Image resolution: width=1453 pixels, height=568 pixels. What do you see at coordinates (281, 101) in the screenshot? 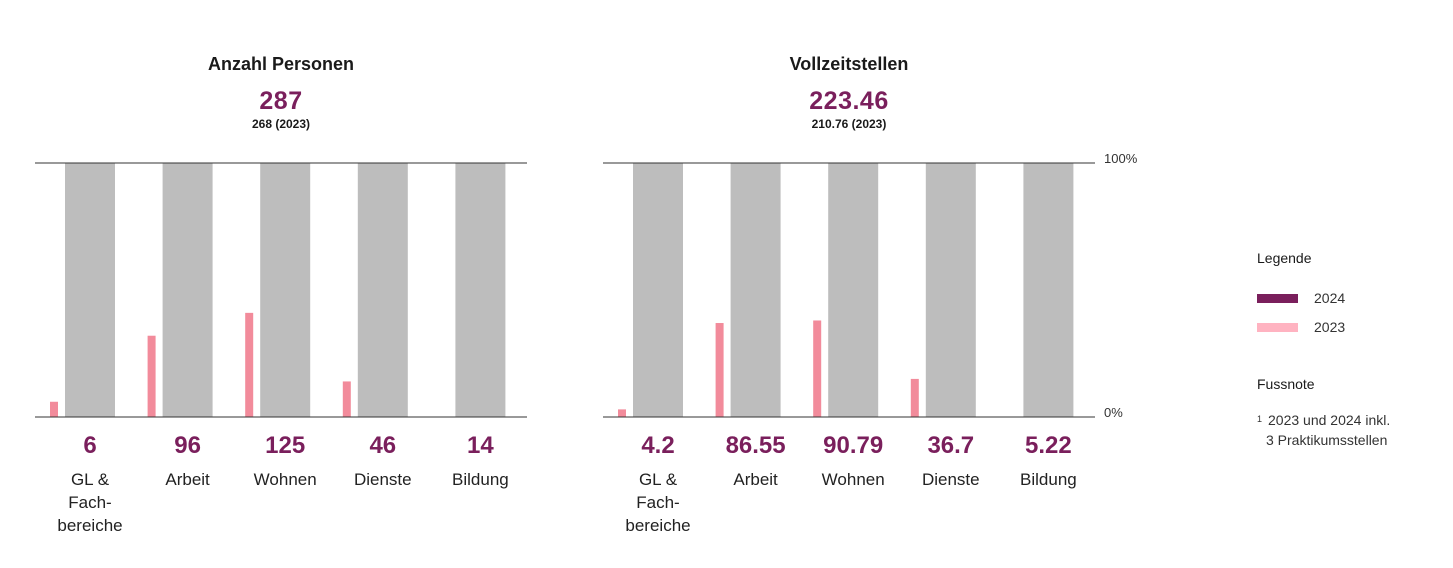
I see `chart-total-value: 287` at bounding box center [281, 101].